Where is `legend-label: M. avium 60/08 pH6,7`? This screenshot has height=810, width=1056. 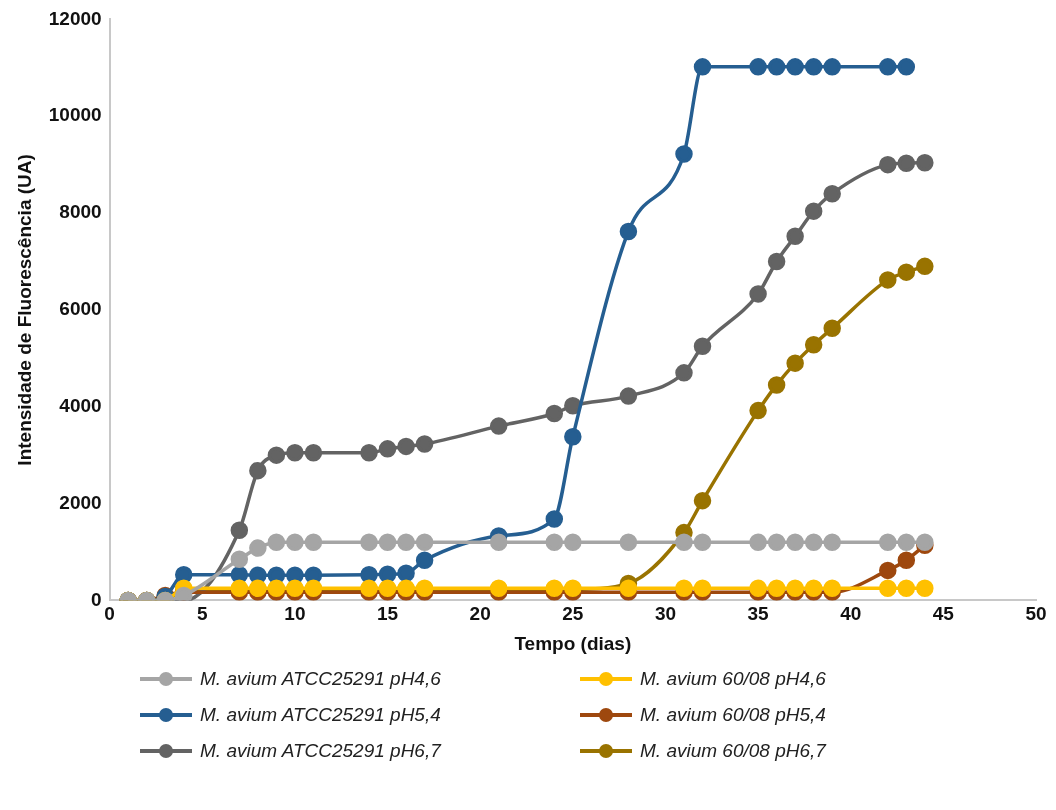 legend-label: M. avium 60/08 pH6,7 is located at coordinates (733, 751).